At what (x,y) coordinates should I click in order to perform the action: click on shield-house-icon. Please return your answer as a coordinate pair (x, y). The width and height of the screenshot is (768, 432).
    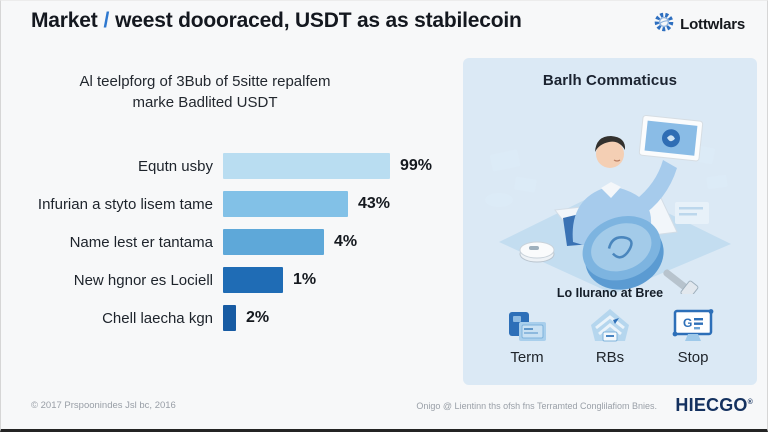
    Looking at the image, I should click on (610, 327).